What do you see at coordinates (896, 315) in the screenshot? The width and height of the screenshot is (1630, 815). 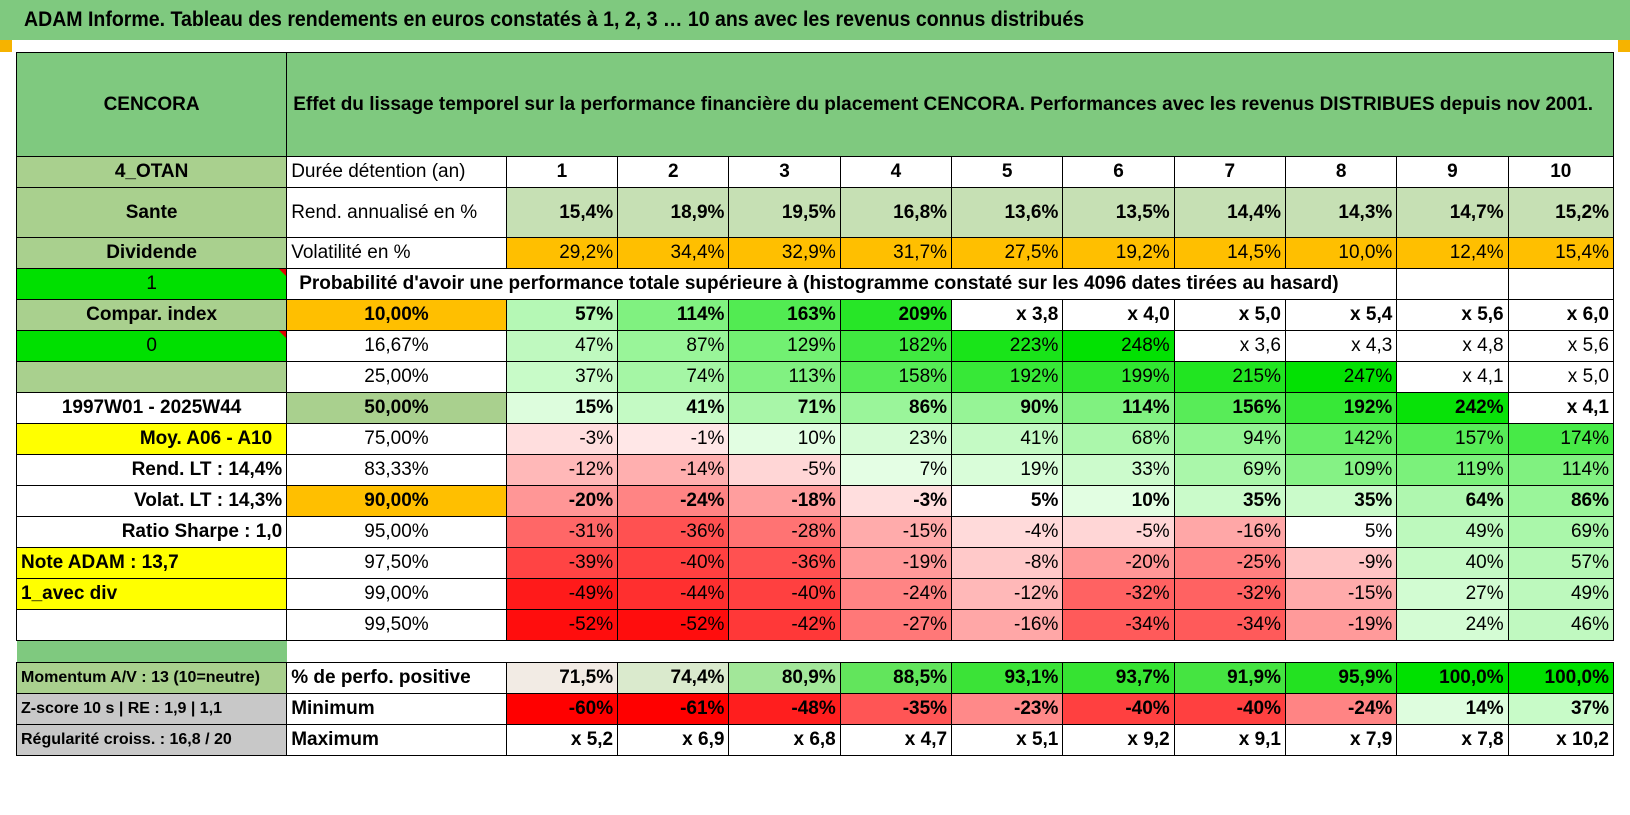 I see `quantile-value: 209%` at bounding box center [896, 315].